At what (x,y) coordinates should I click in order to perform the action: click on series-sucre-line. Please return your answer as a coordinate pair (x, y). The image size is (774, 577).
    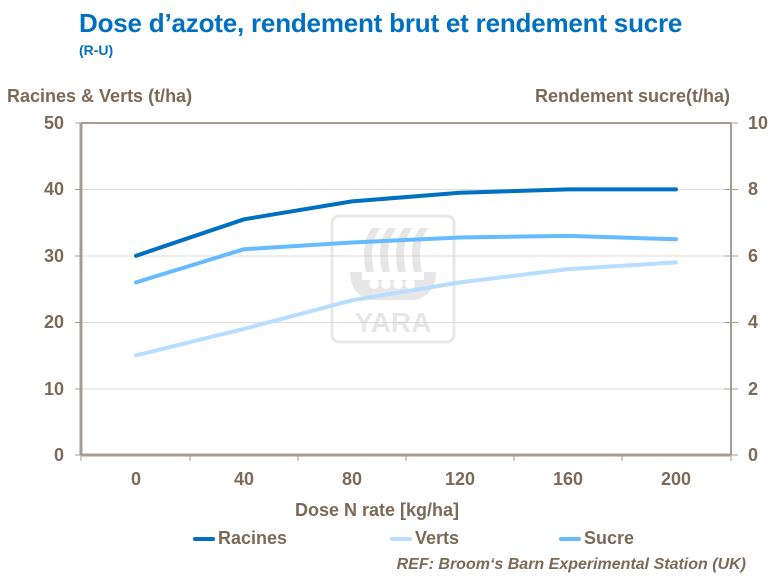
    Looking at the image, I should click on (406, 259).